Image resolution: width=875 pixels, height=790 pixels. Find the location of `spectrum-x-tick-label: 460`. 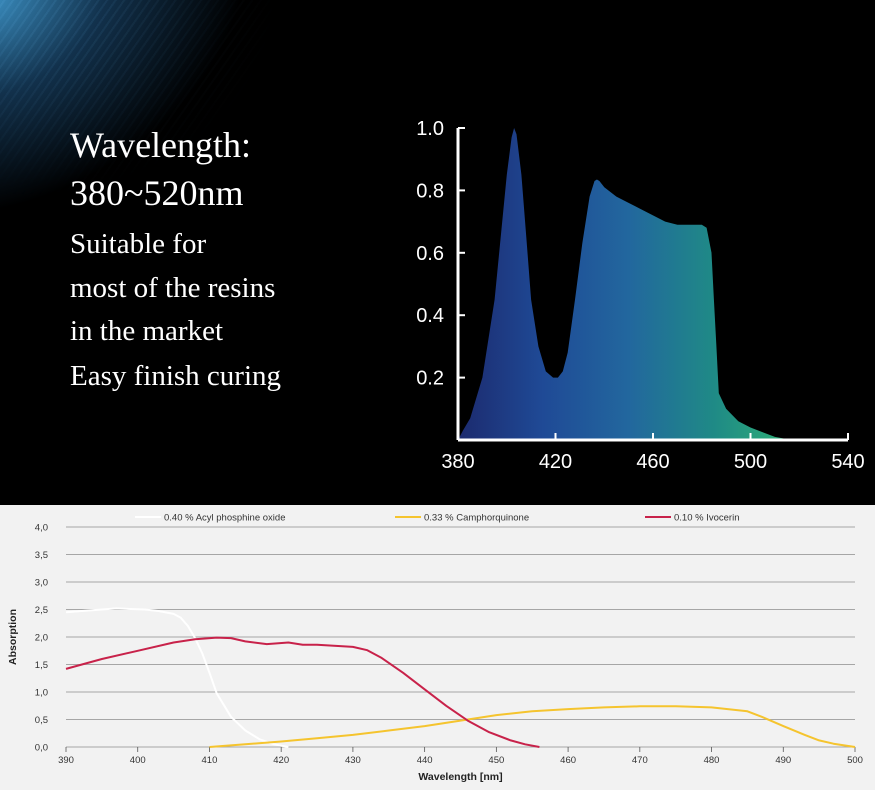

spectrum-x-tick-label: 460 is located at coordinates (652, 462).